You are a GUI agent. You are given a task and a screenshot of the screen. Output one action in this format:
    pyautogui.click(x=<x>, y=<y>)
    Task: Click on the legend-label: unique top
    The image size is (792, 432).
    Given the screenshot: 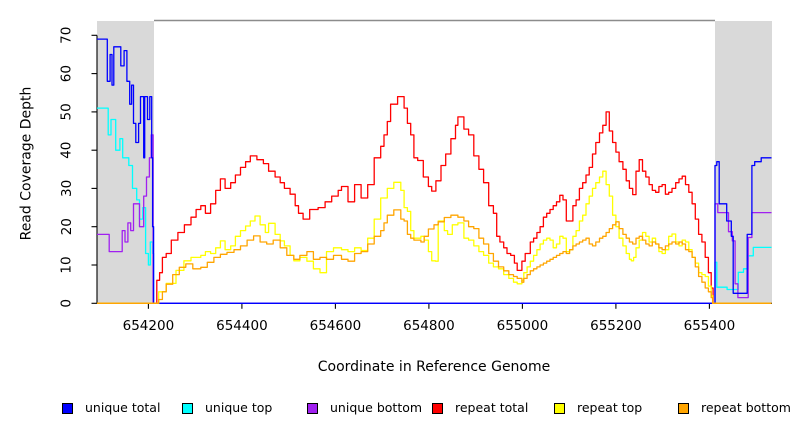 What is the action you would take?
    pyautogui.click(x=239, y=407)
    